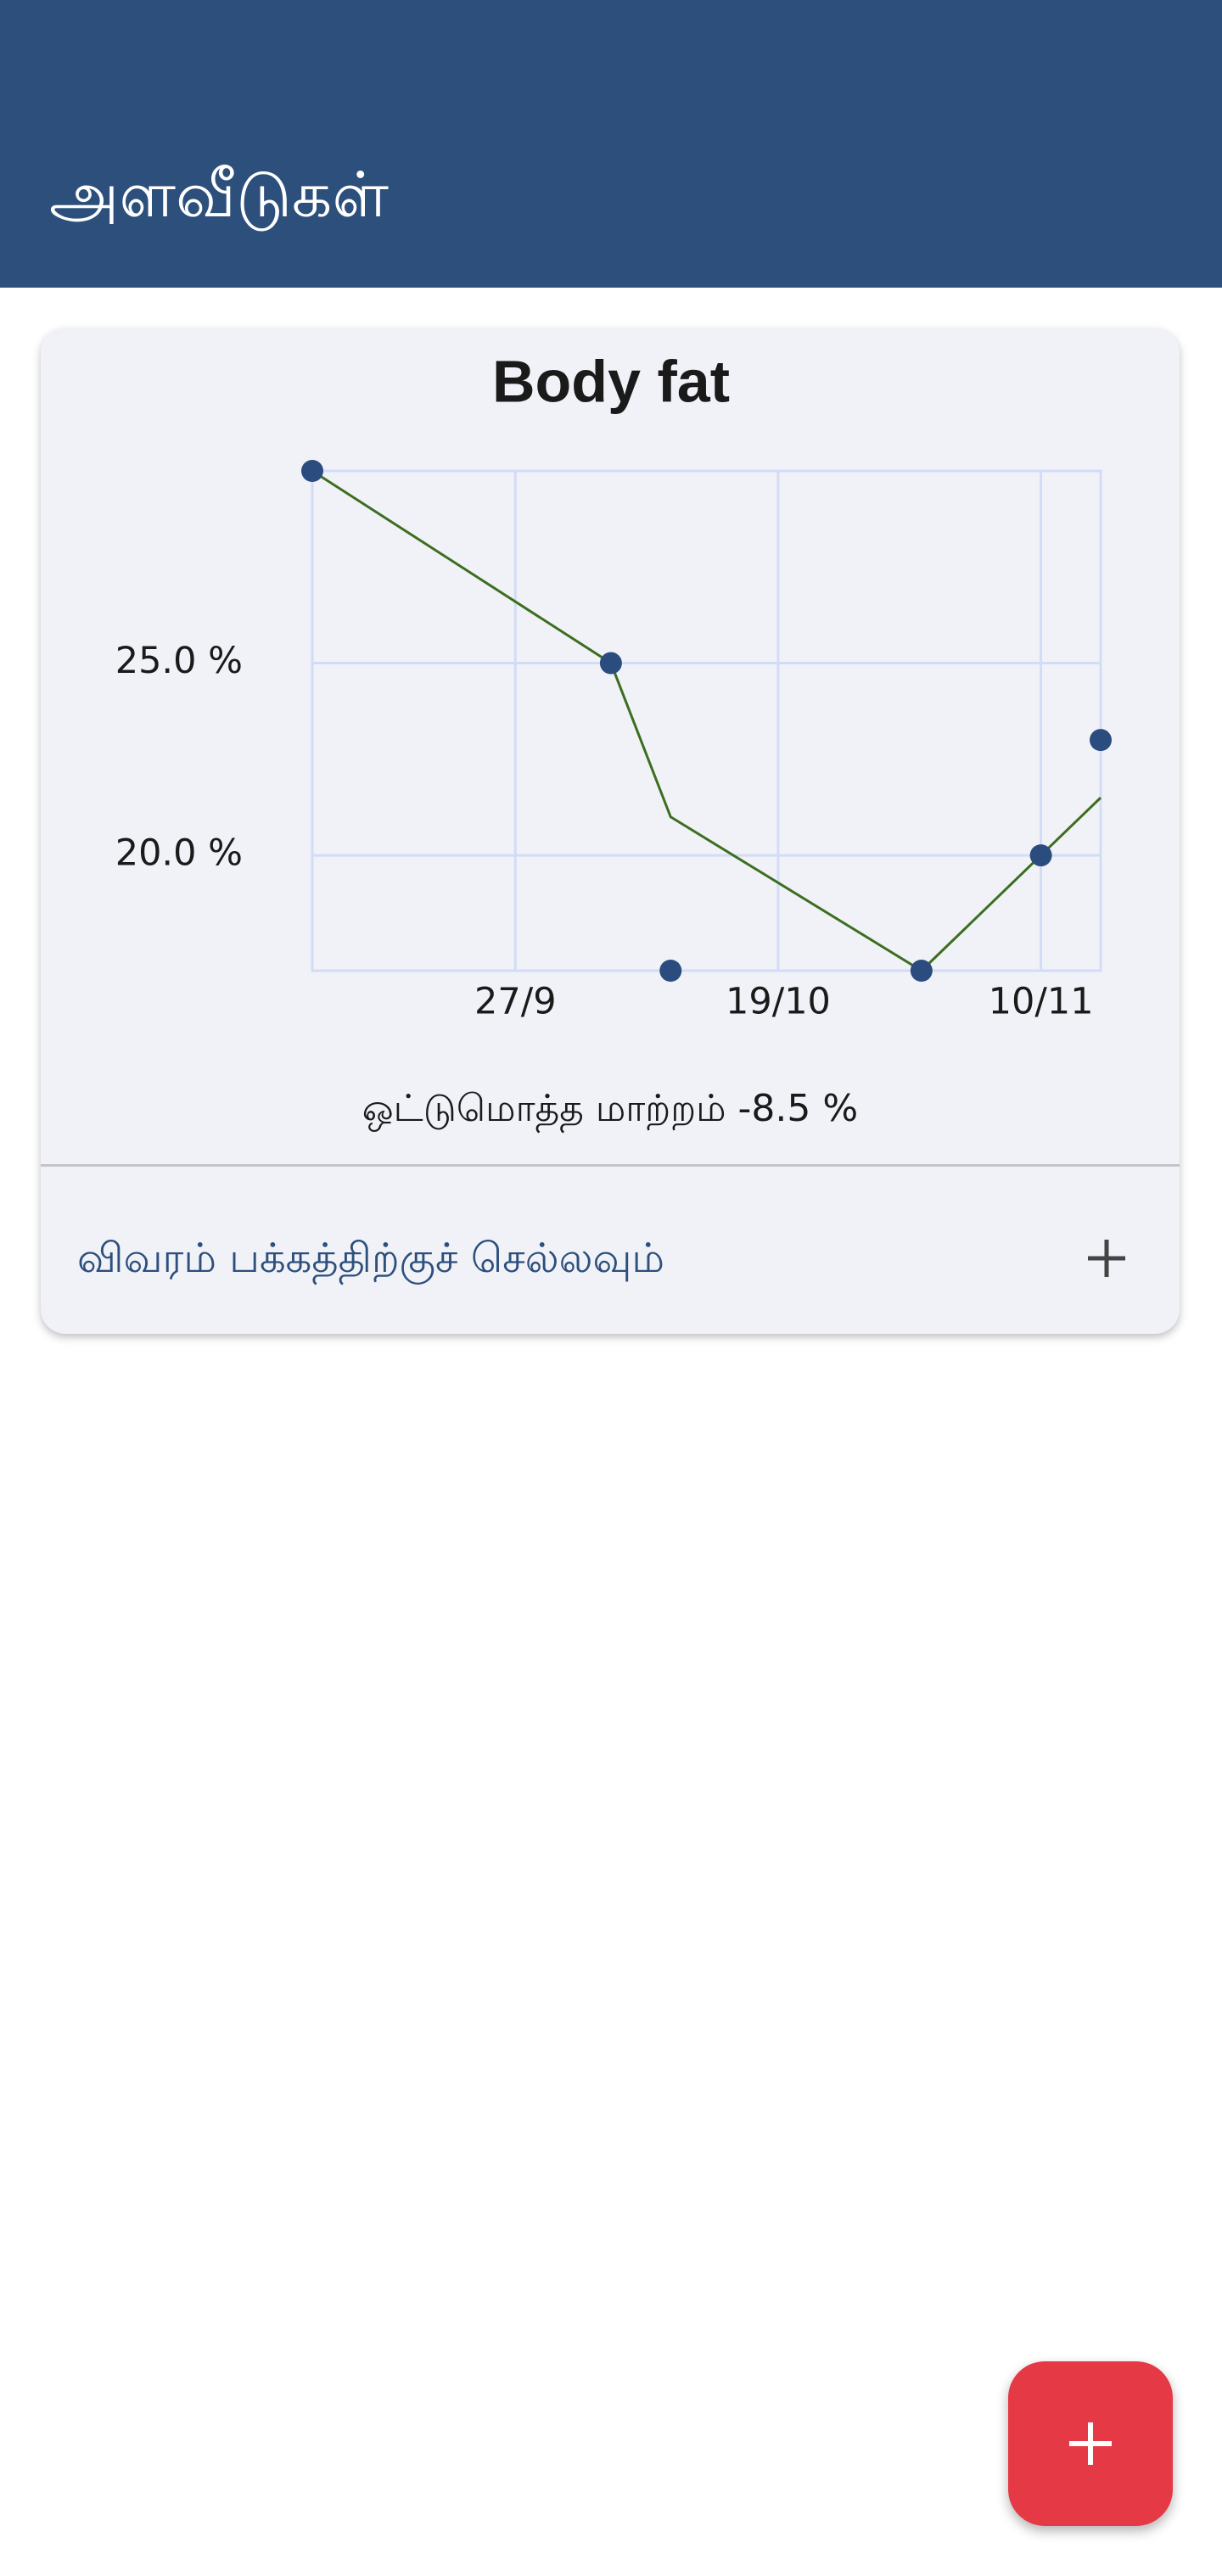  Describe the element at coordinates (1041, 1002) in the screenshot. I see `x-tick-label: 10/11` at that location.